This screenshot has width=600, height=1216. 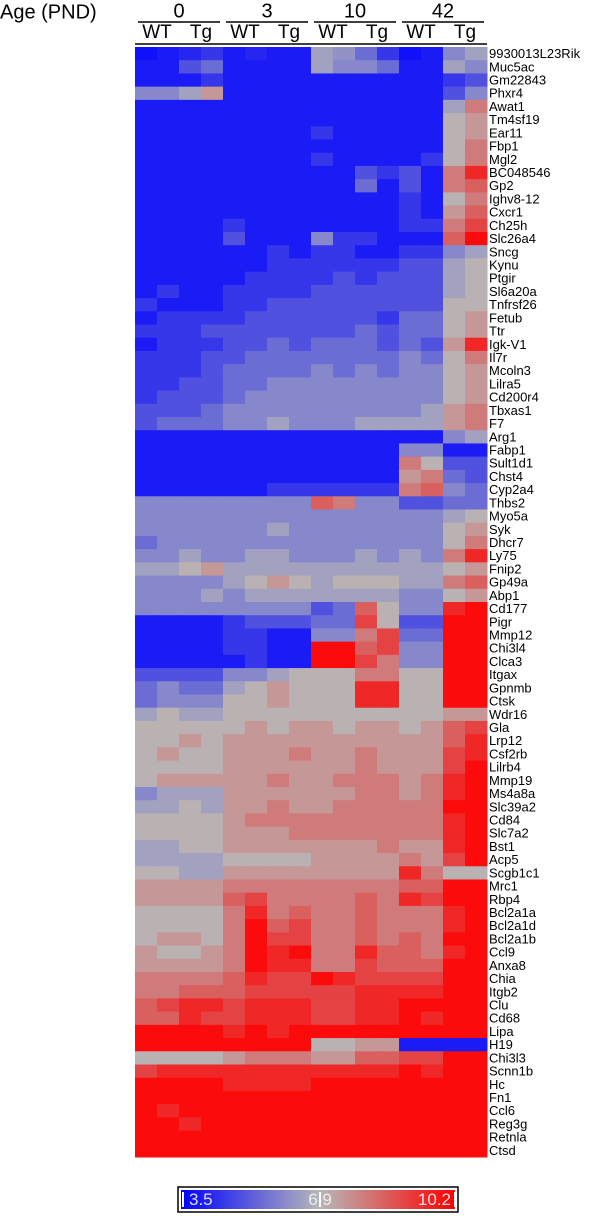 I want to click on row-label: Bcl2a1a, so click(x=513, y=912).